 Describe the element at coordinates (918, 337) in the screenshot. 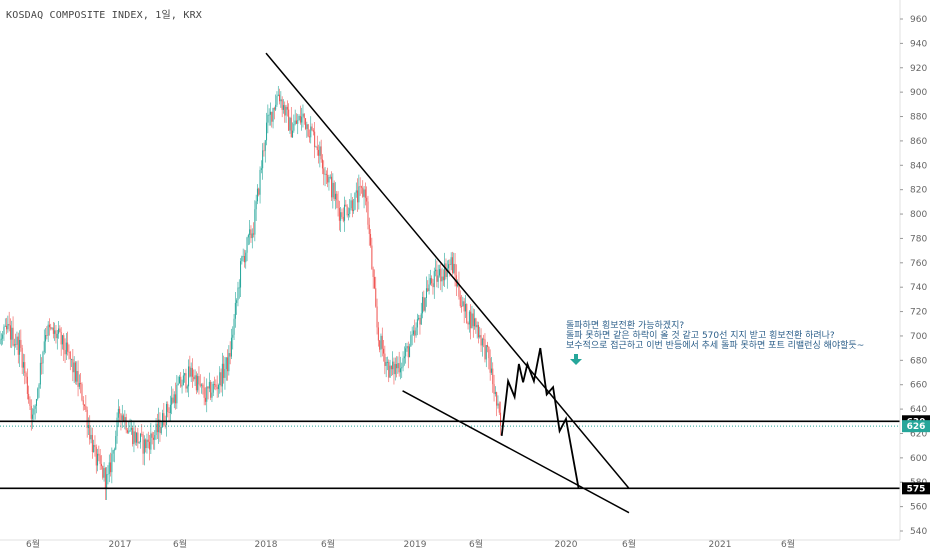

I see `y-tick-label: 700` at that location.